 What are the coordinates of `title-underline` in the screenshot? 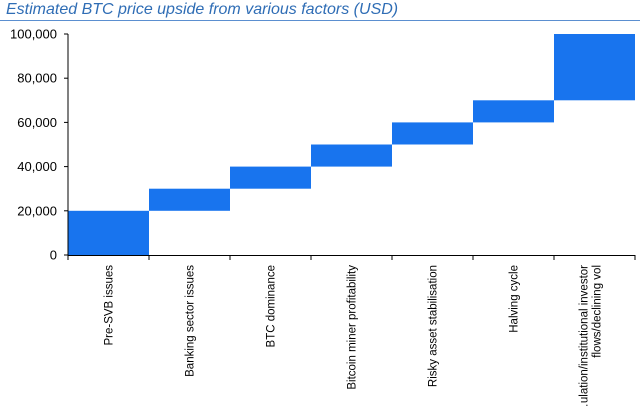 It's located at (320, 20).